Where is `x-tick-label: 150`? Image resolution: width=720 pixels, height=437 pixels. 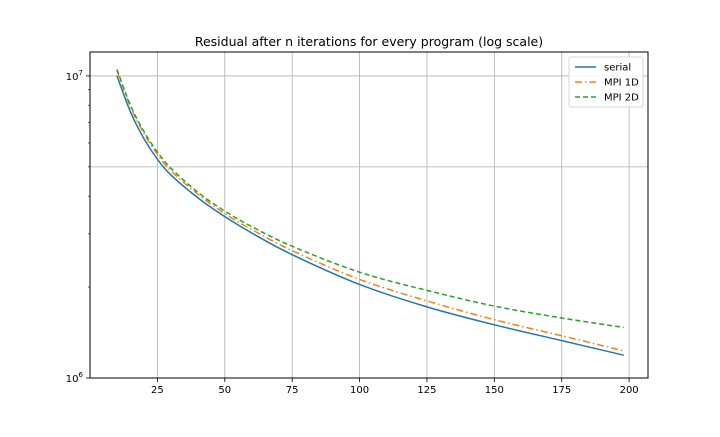 x-tick-label: 150 is located at coordinates (494, 390).